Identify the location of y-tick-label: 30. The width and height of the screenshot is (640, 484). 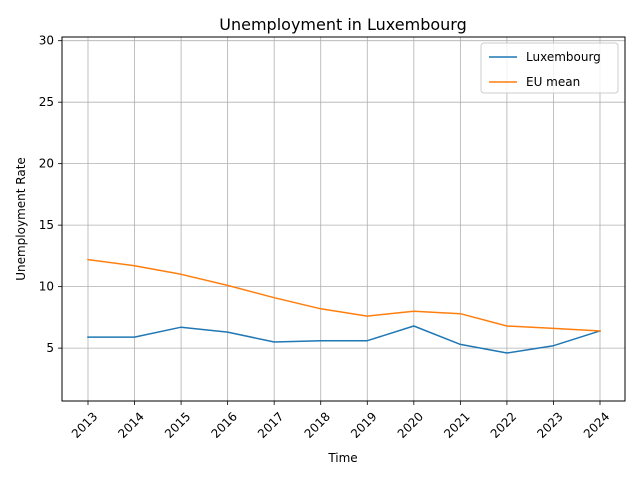
(46, 41).